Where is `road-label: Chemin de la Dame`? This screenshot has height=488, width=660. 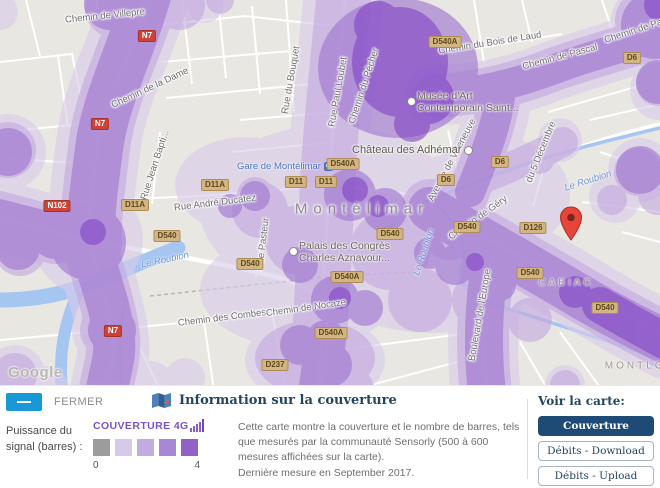 road-label: Chemin de la Dame is located at coordinates (150, 88).